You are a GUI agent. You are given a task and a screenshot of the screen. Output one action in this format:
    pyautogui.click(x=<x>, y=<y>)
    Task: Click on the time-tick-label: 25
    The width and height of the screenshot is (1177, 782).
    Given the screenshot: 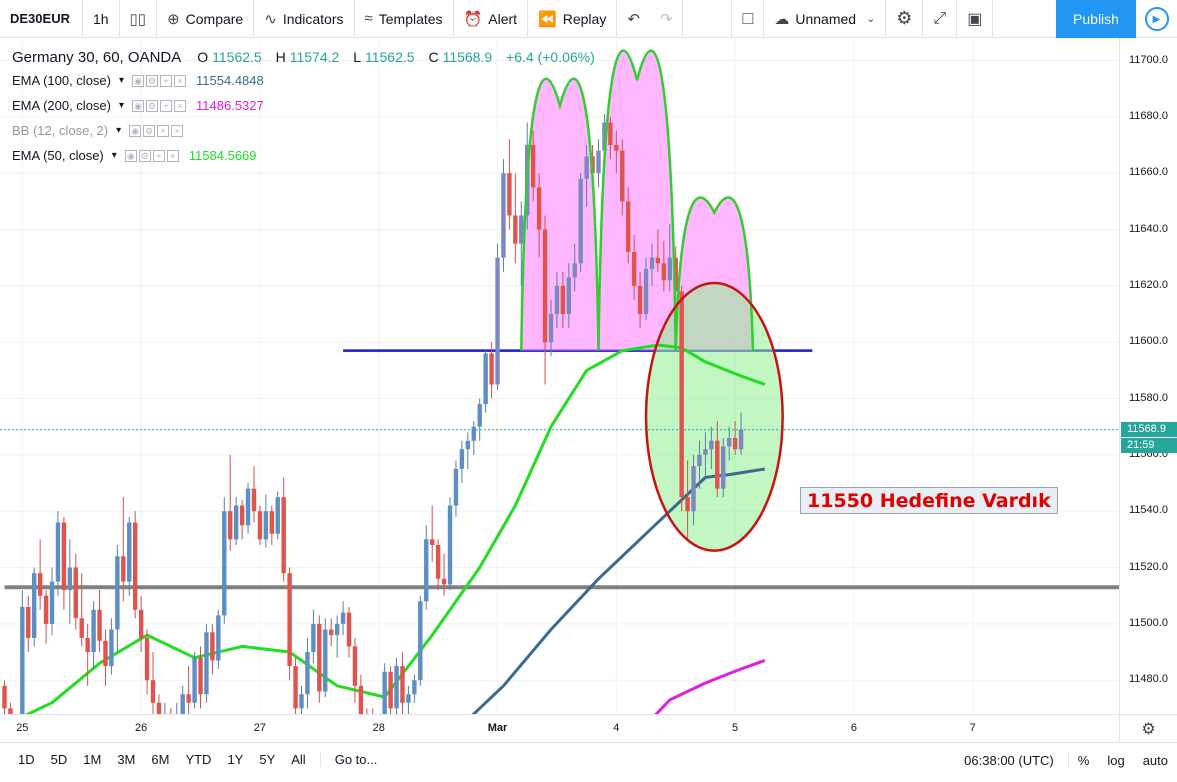 What is the action you would take?
    pyautogui.click(x=22, y=728)
    